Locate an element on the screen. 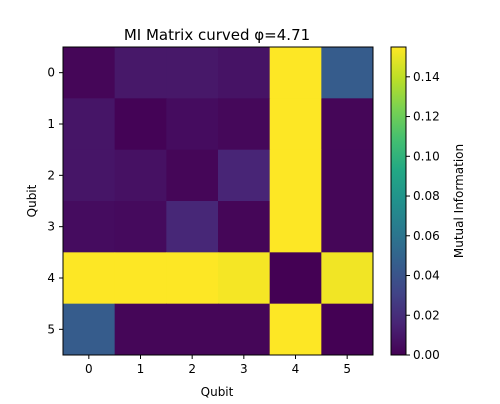 This screenshot has width=500, height=404. chart-title: MI Matrix curved φ=4.71 is located at coordinates (217, 35).